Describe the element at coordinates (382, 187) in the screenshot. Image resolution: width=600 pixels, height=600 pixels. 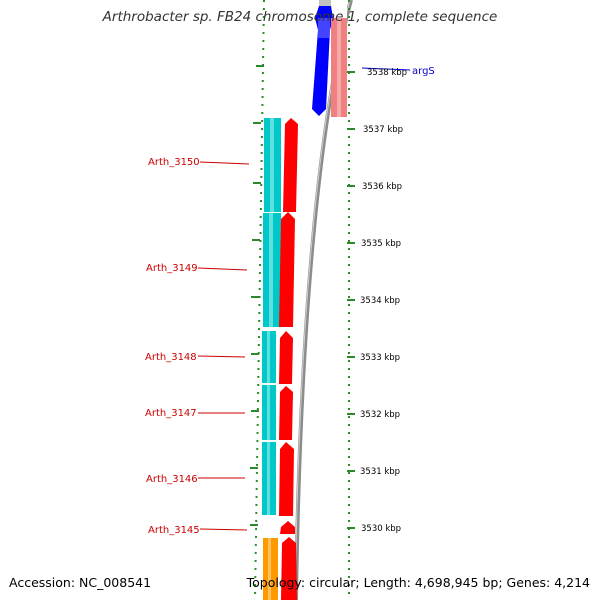
I see `scale-label: 3536 kbp` at that location.